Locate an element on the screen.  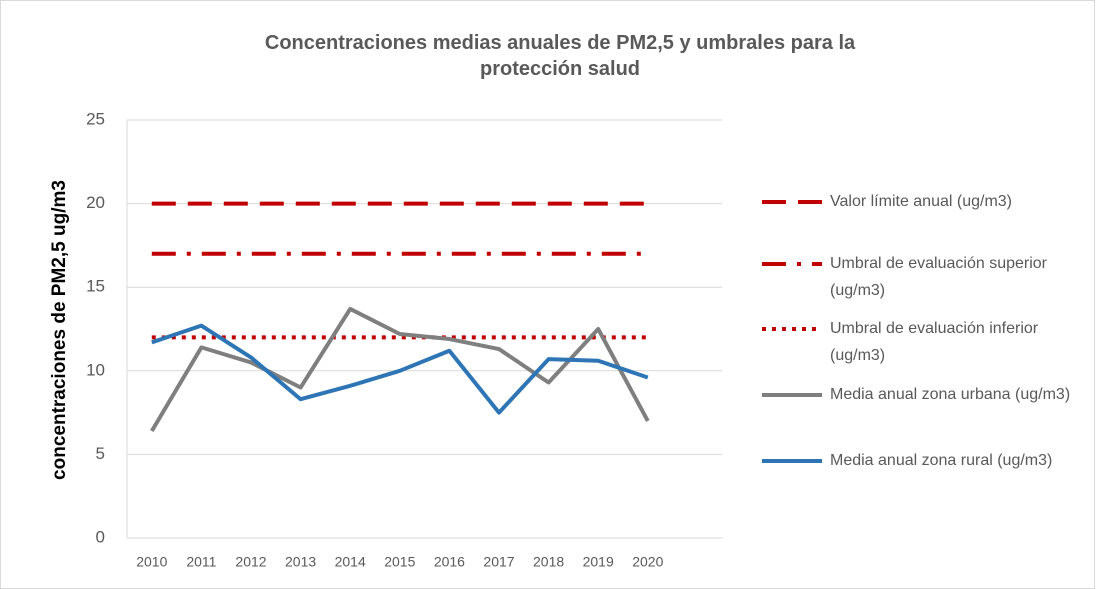
y-tick-label: 5 is located at coordinates (100, 453).